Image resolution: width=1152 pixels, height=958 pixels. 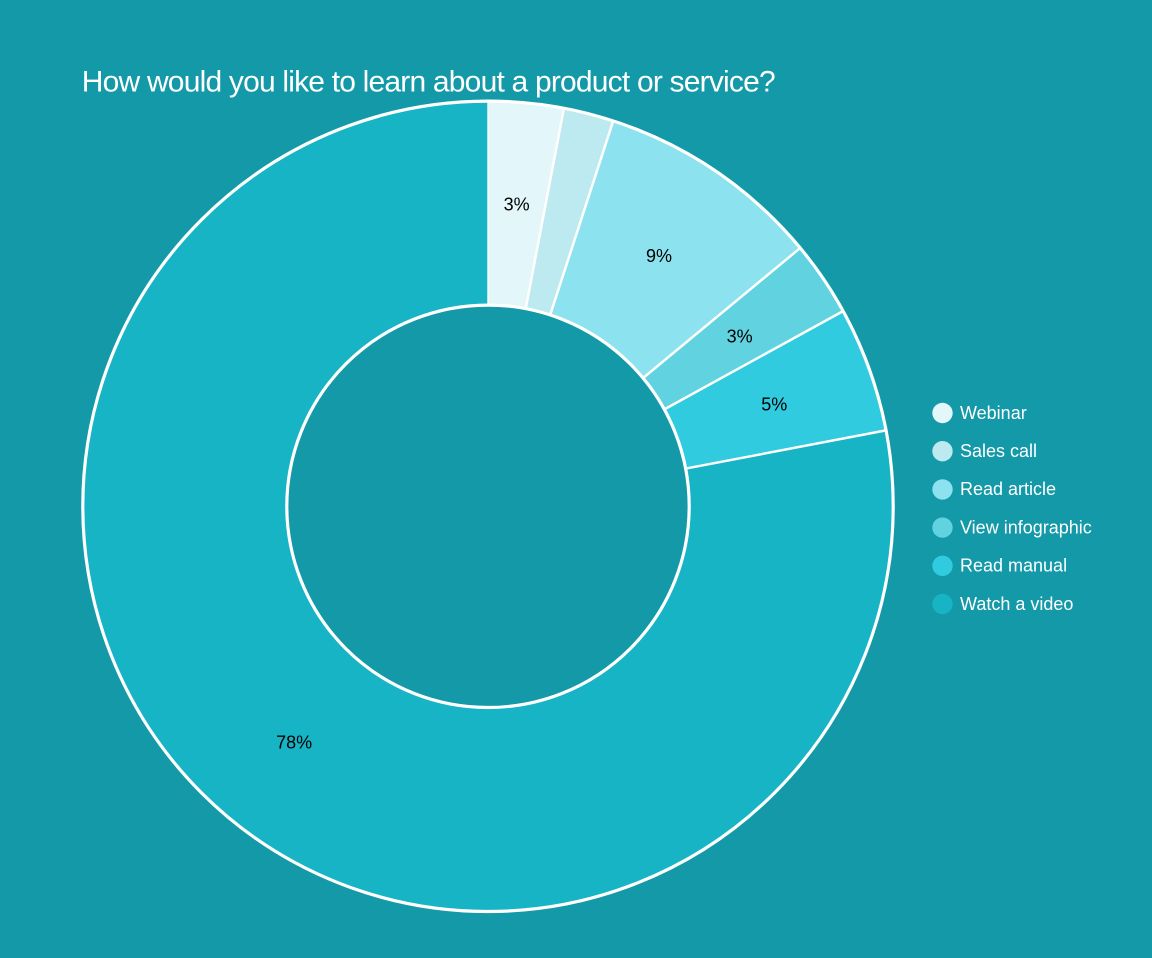 I want to click on svg-text: Read article, so click(x=1008, y=489).